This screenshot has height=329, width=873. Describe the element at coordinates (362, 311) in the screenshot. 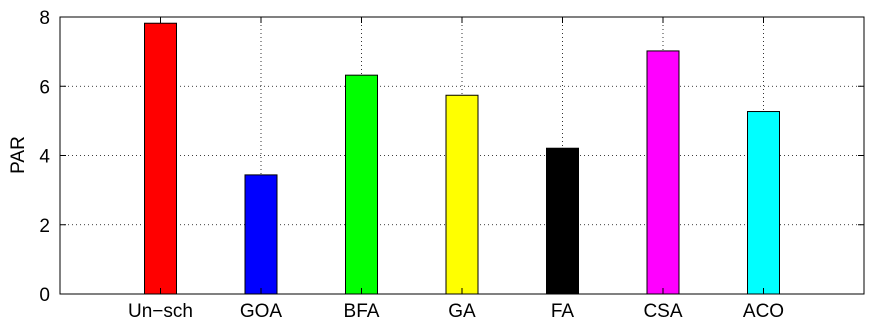

I see `x-tick-label: BFA` at that location.